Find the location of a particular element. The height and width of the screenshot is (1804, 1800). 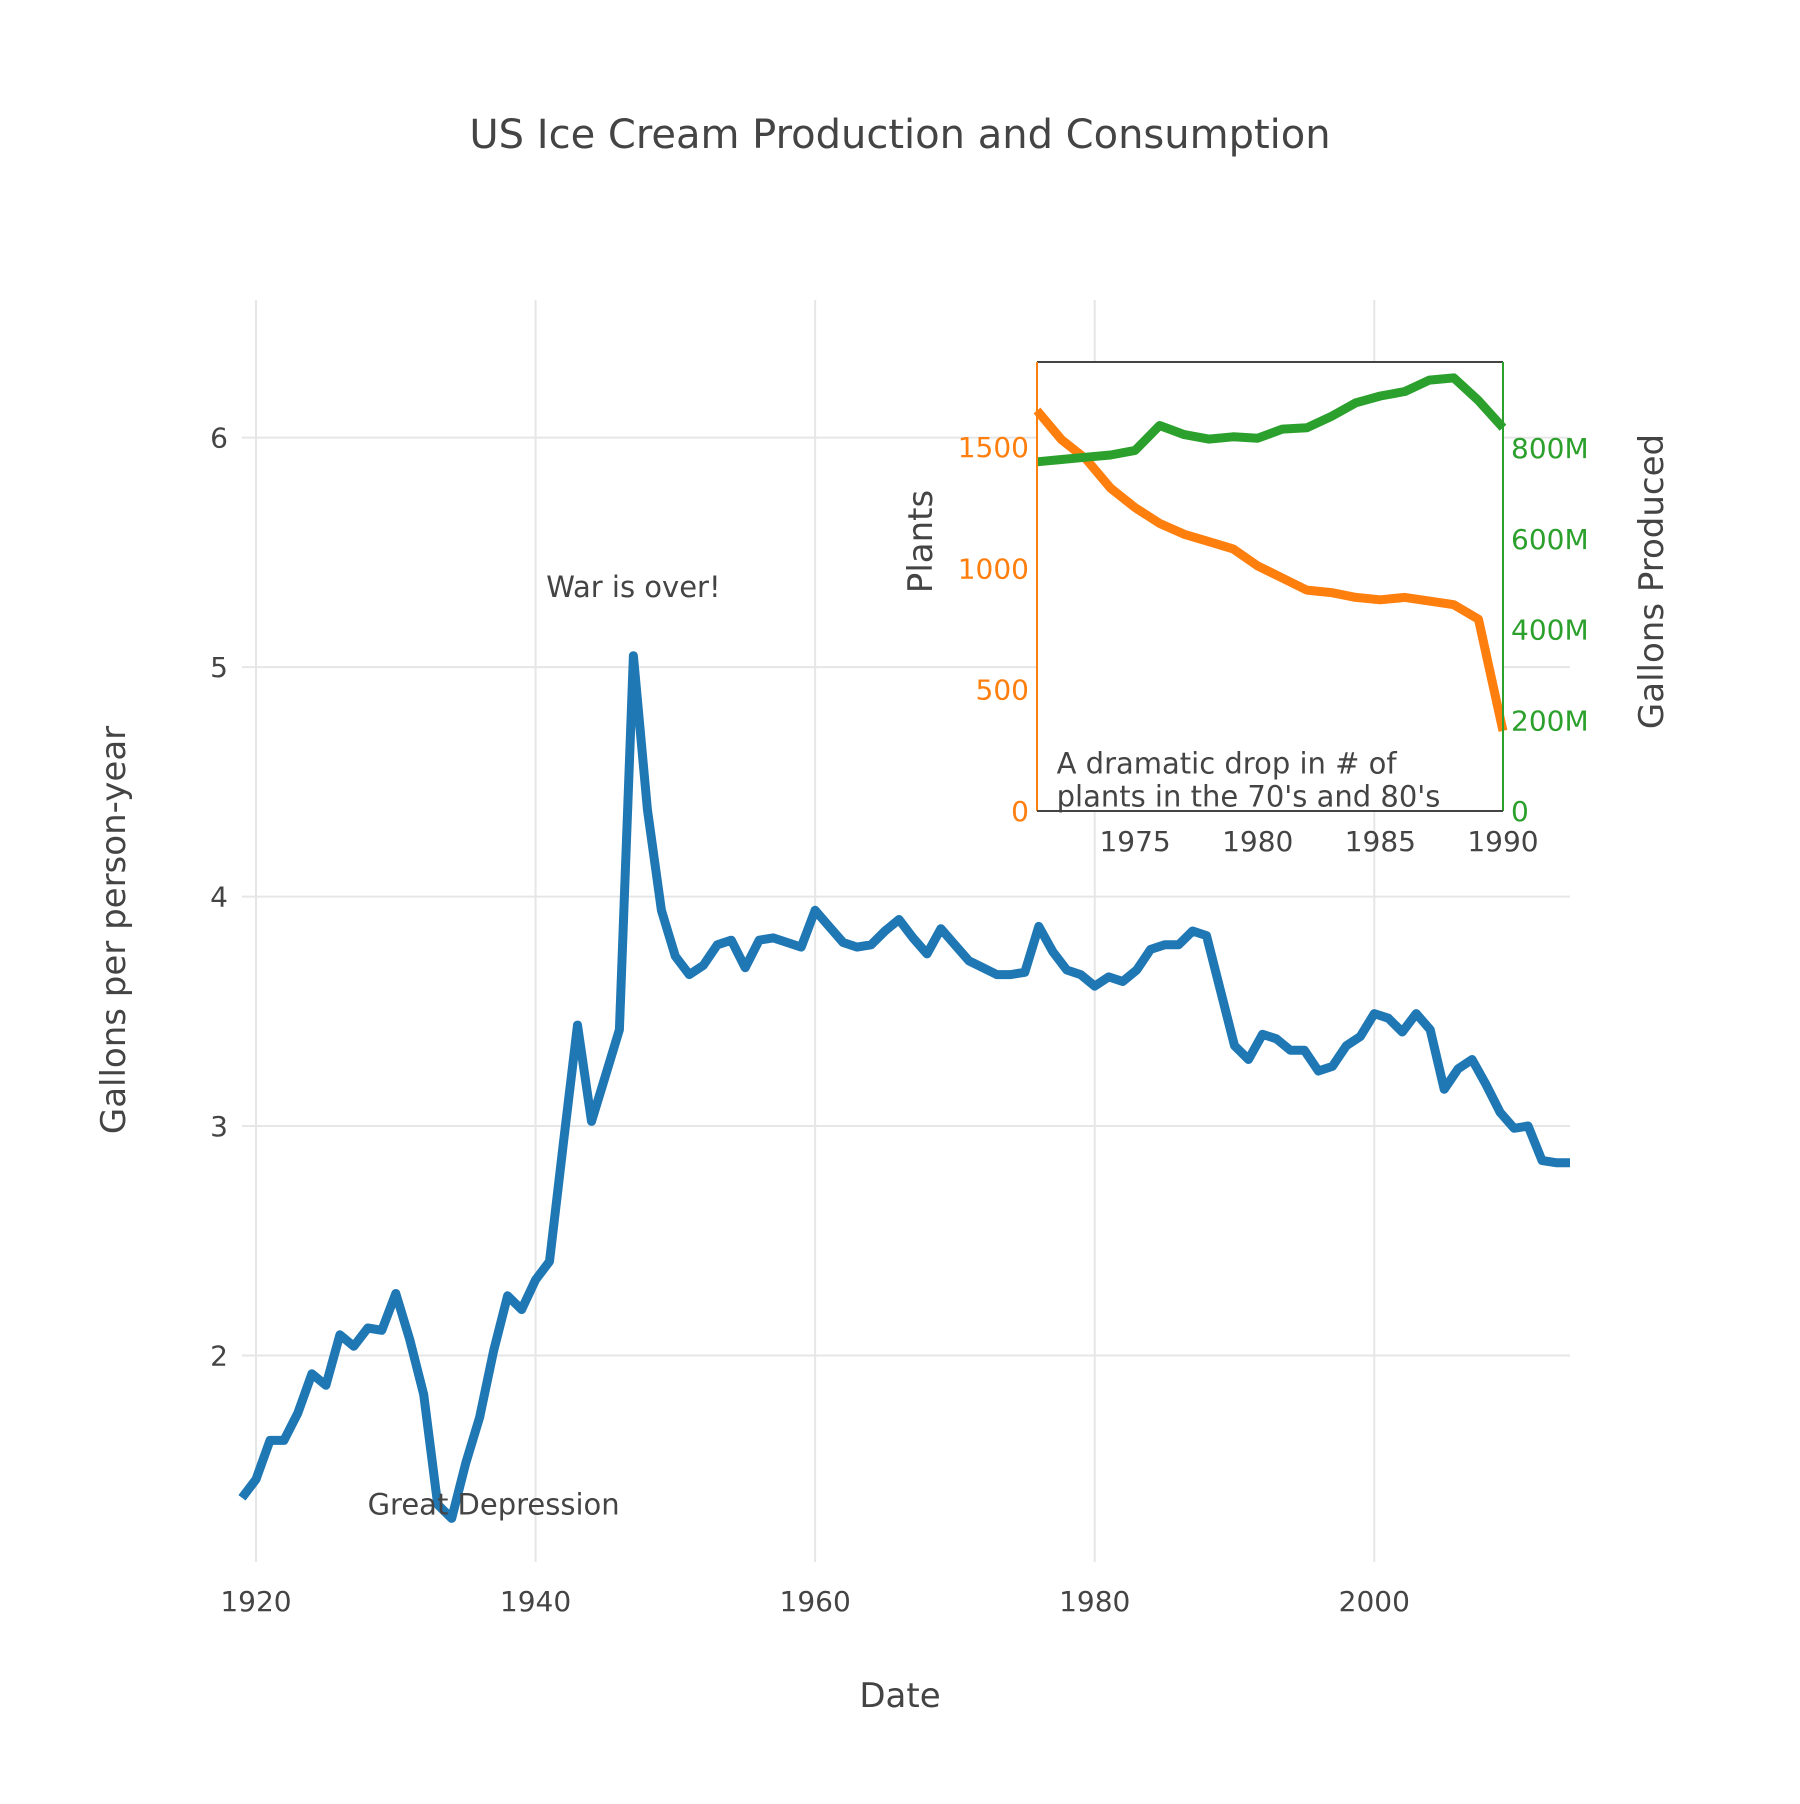

inset-x-tick-label: 1975 is located at coordinates (1134, 841).